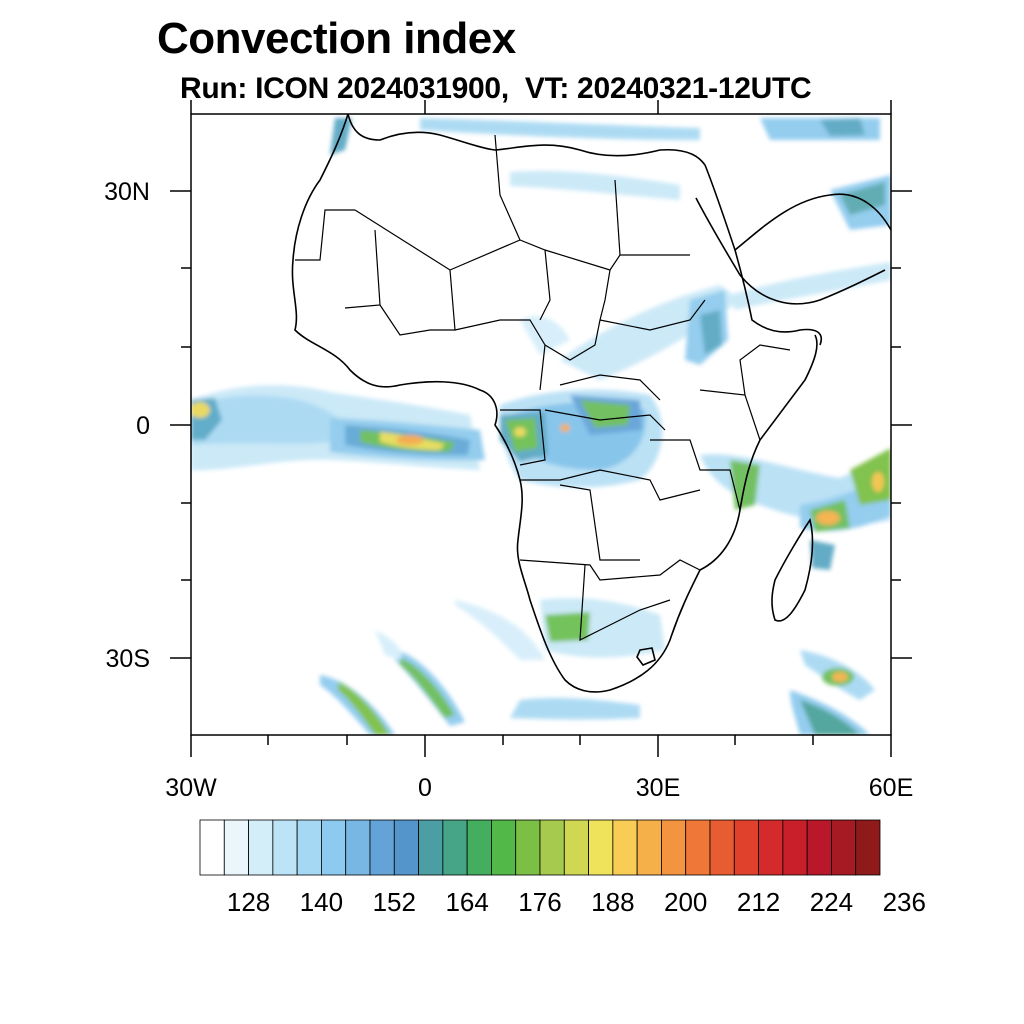  What do you see at coordinates (321, 902) in the screenshot?
I see `colorbar-label: 140` at bounding box center [321, 902].